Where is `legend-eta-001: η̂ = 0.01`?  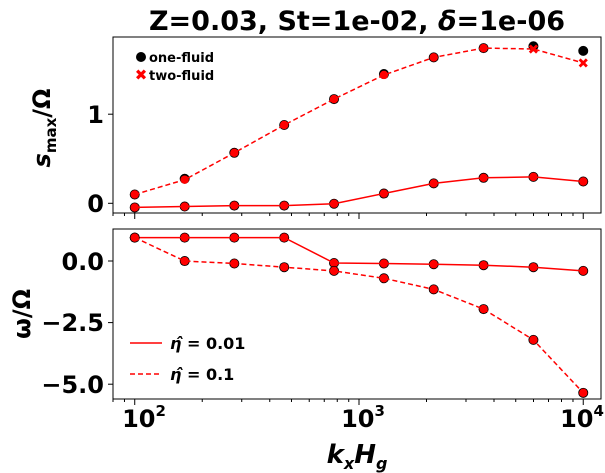 legend-eta-001: η̂ = 0.01 is located at coordinates (207, 343).